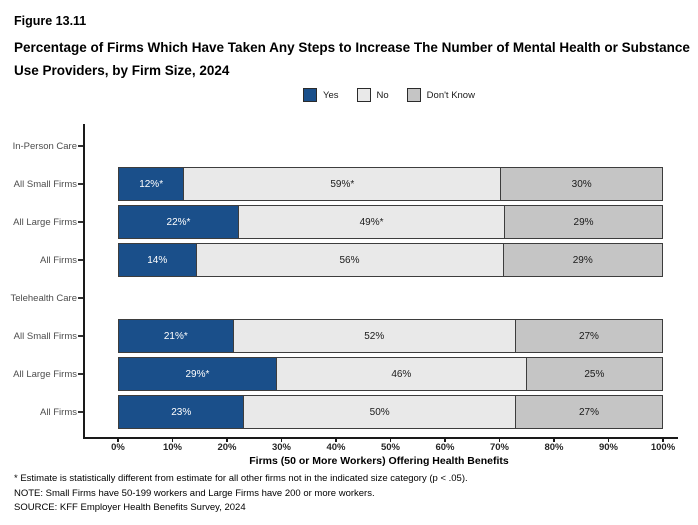  I want to click on x-axis-tick-label: 20%, so click(227, 447).